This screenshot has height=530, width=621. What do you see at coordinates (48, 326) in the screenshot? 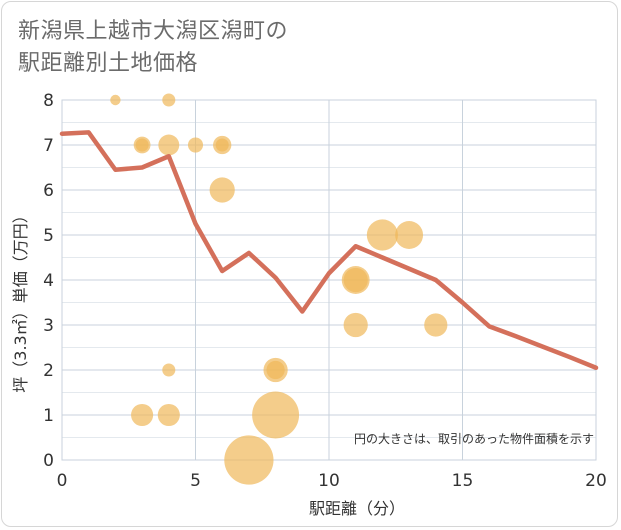
I see `y-tick-label: 3` at bounding box center [48, 326].